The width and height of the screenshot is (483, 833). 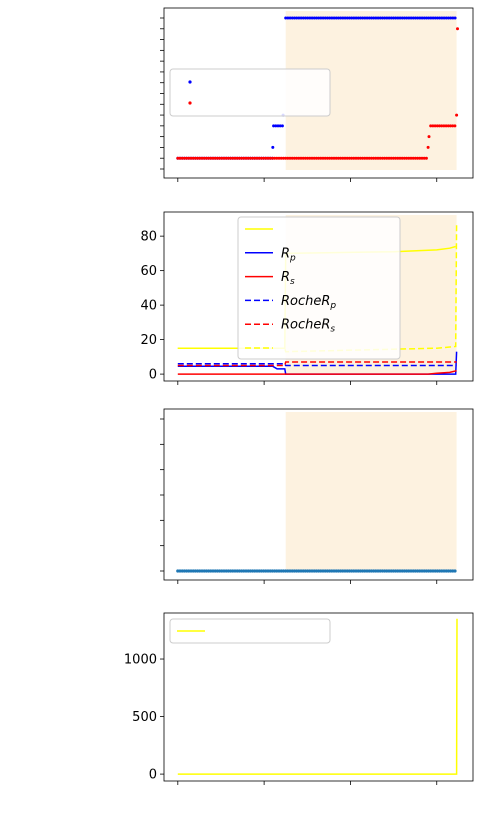 I want to click on series-line-eccentricity, so click(x=317, y=696).